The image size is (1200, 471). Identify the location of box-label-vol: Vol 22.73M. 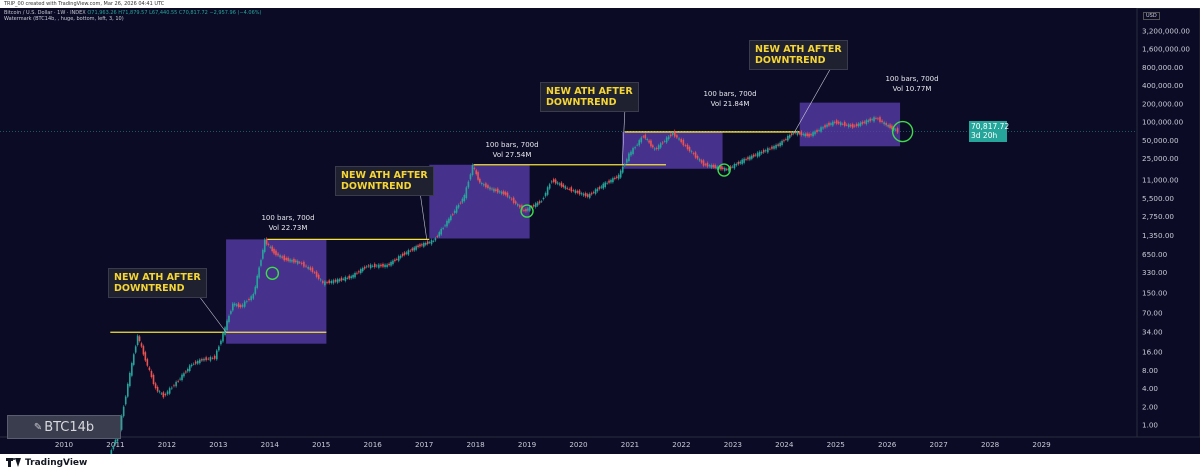
(288, 228).